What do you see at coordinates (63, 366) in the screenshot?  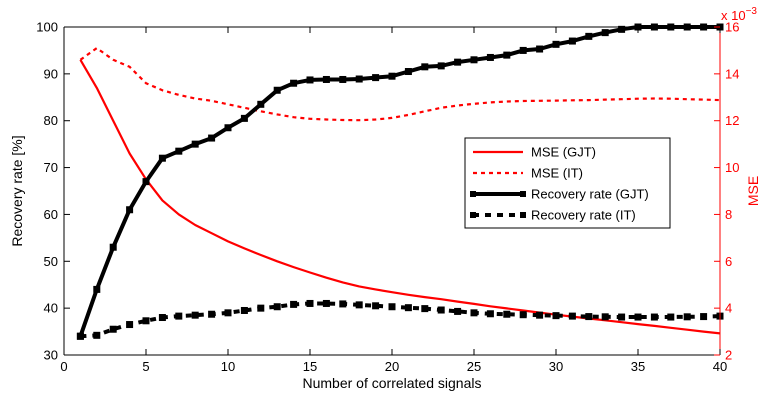 I see `x-tick-label: 0` at bounding box center [63, 366].